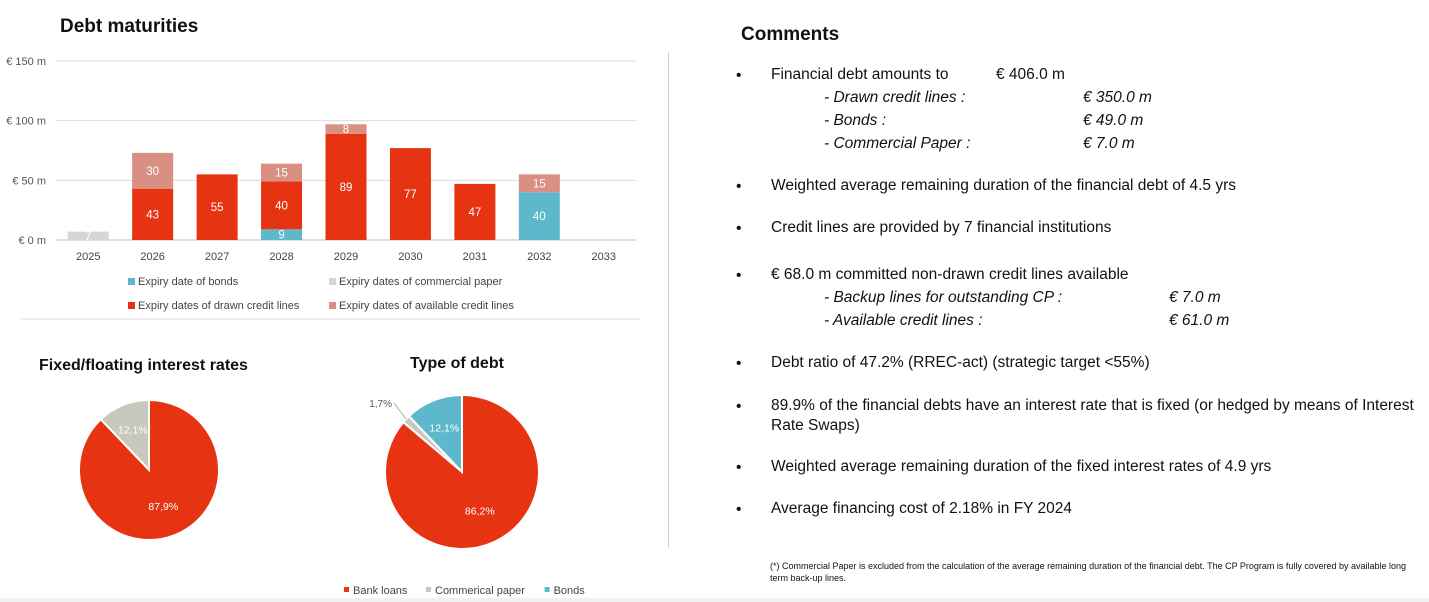 The image size is (1429, 602). What do you see at coordinates (539, 257) in the screenshot?
I see `x-tick-label: 2032` at bounding box center [539, 257].